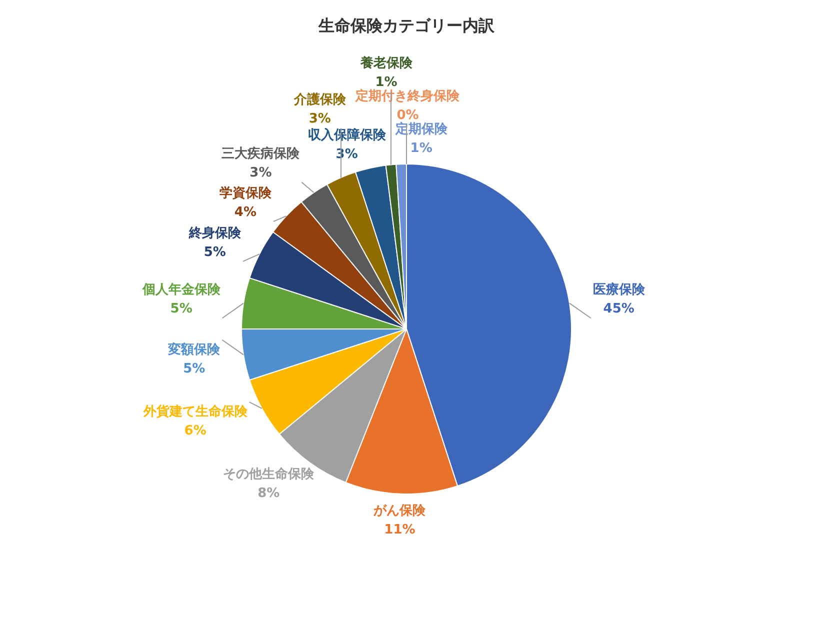  Describe the element at coordinates (195, 411) in the screenshot. I see `slice-label: 外貨建て生命保険` at that location.